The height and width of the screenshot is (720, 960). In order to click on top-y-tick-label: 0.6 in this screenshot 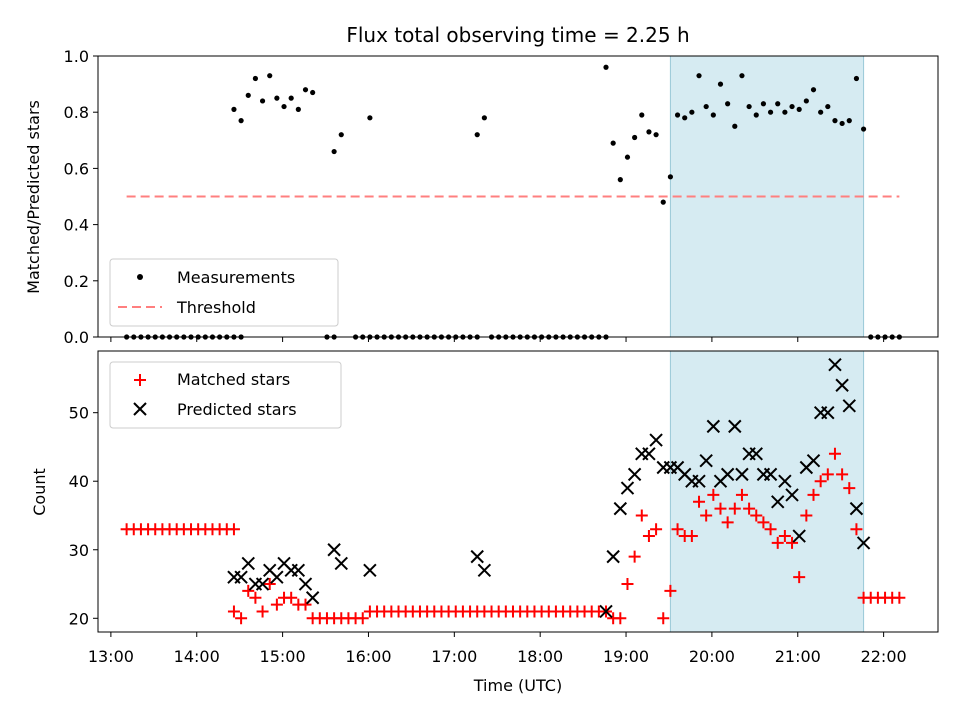, I will do `click(76, 168)`.